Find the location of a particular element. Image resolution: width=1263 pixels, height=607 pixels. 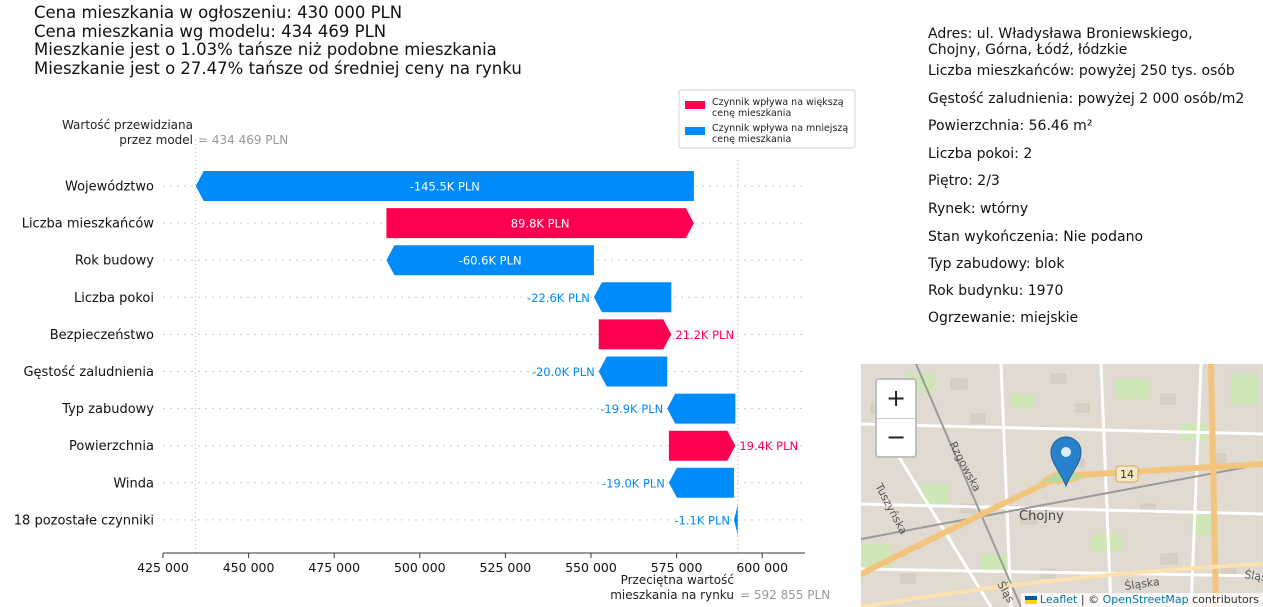

x-tick-label: 575 000 is located at coordinates (677, 567).